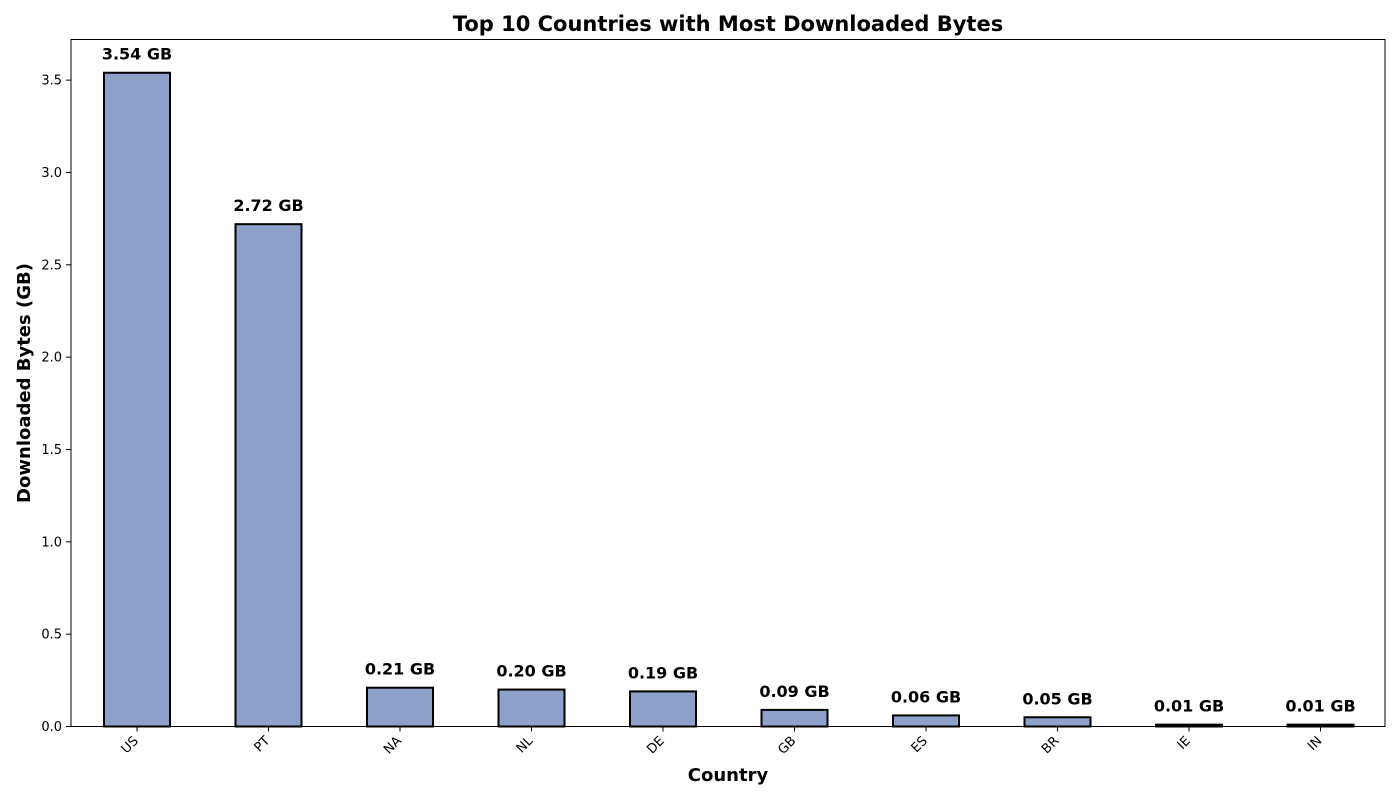 This screenshot has height=800, width=1400. I want to click on data-label: 3.54 GB, so click(137, 54).